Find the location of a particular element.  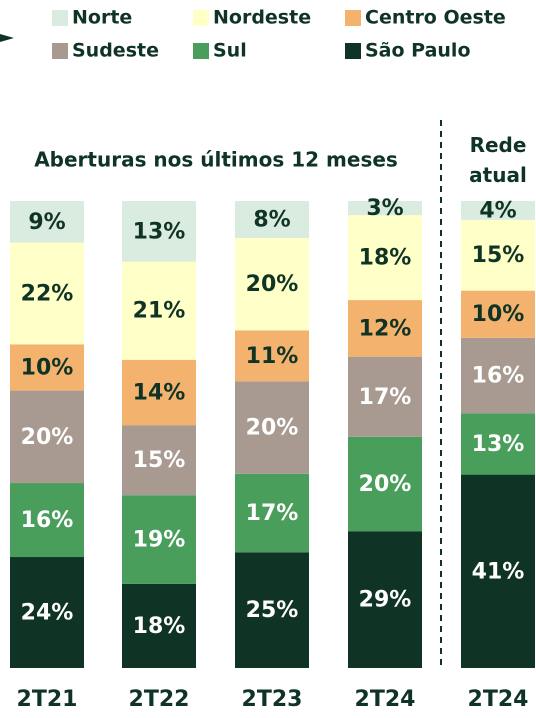

annotation: Aberturas nos últimos 12 meses is located at coordinates (216, 160).